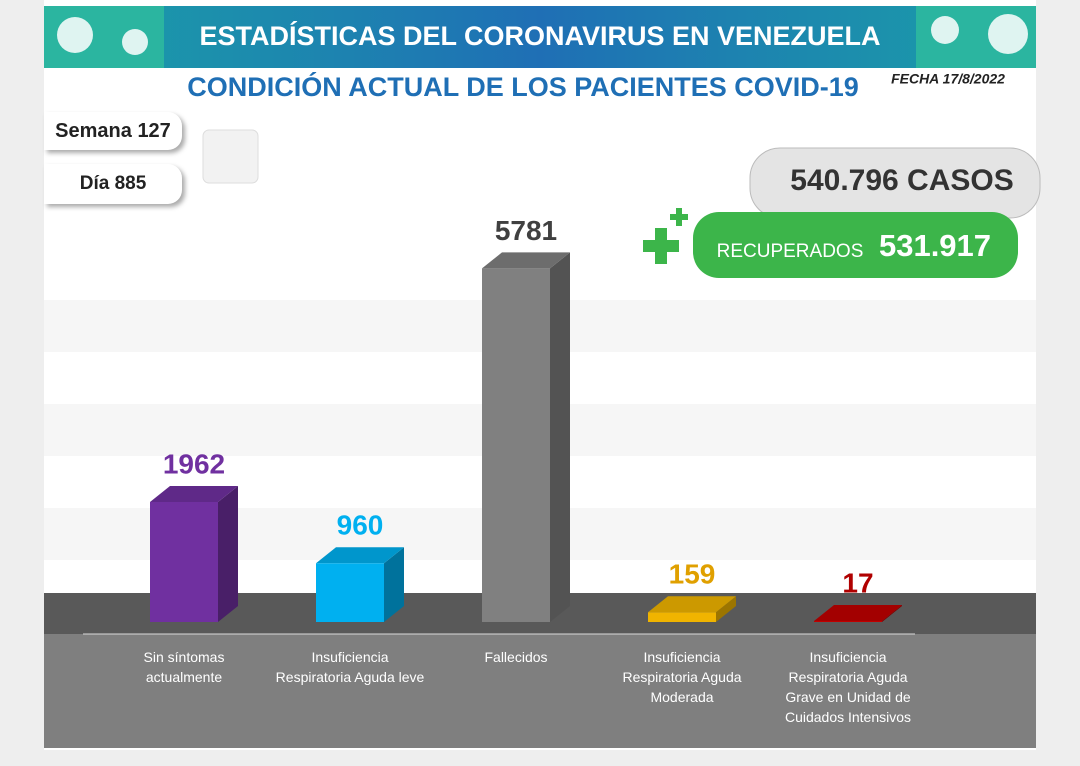 The image size is (1080, 766). What do you see at coordinates (901, 180) in the screenshot?
I see `cases: 540.796 CASOS` at bounding box center [901, 180].